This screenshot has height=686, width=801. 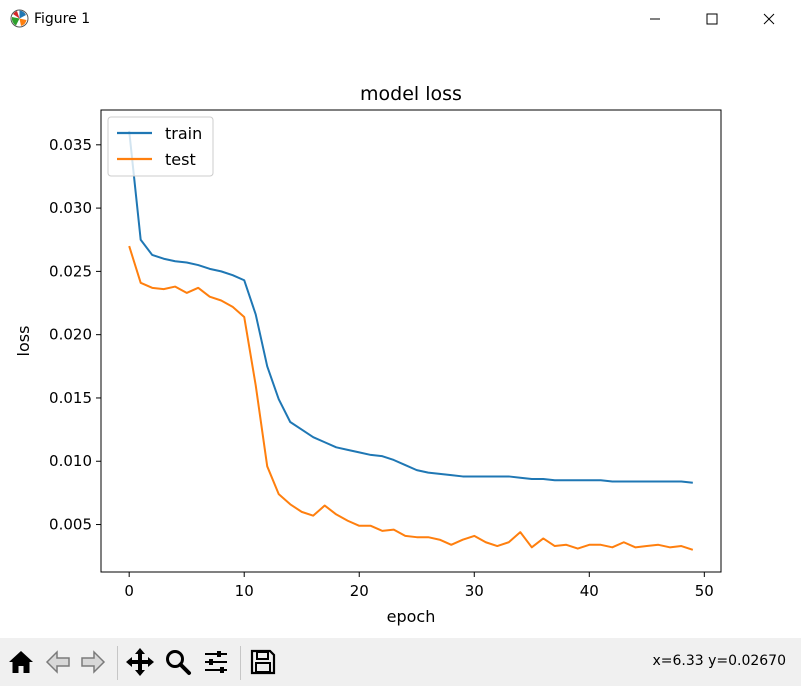 I want to click on home-button, so click(x=21, y=662).